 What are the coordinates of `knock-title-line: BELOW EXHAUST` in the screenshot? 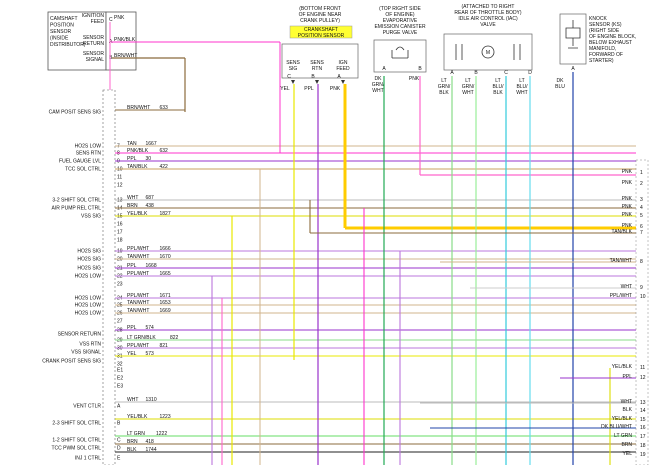 It's located at (610, 43).